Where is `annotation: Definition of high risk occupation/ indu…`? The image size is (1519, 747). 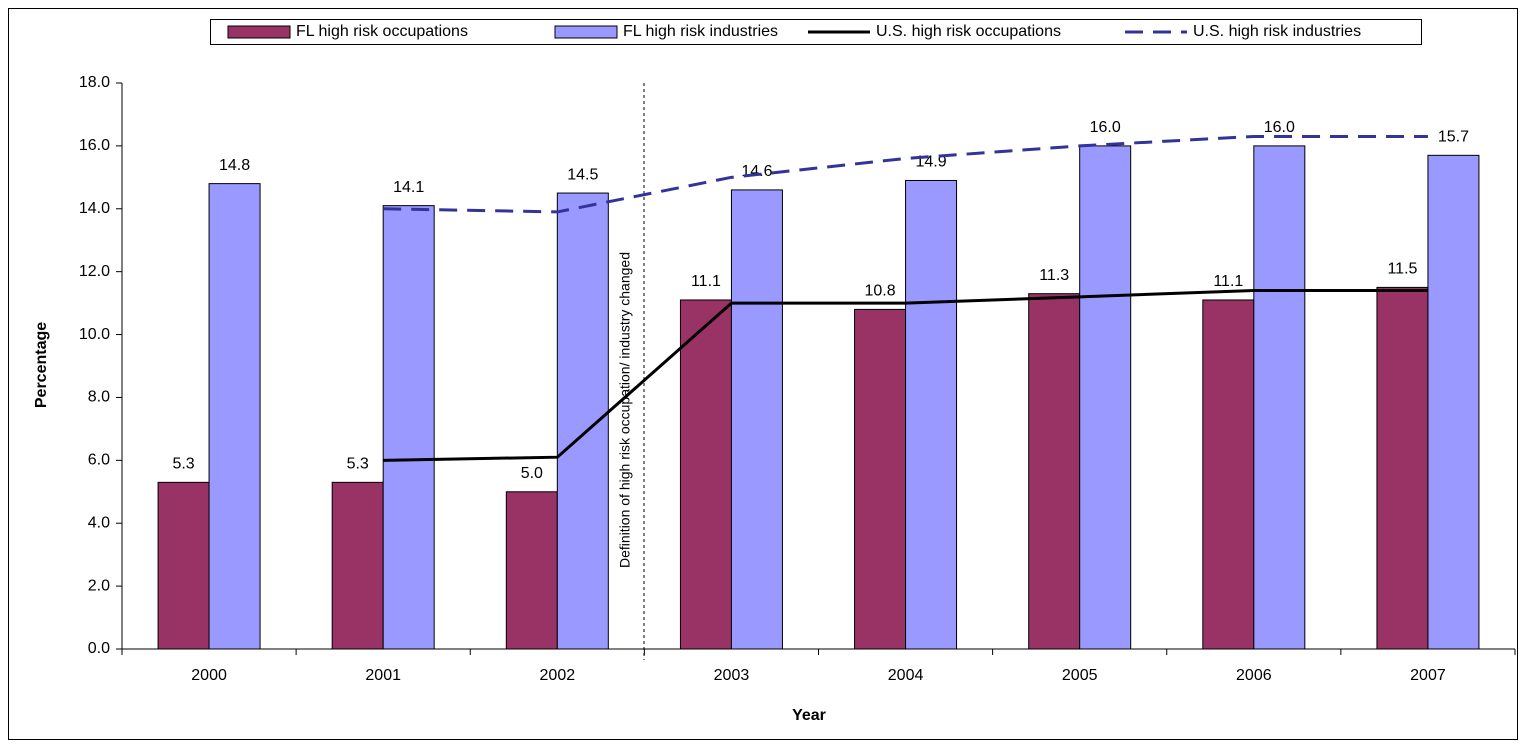 annotation: Definition of high risk occupation/ indu… is located at coordinates (625, 410).